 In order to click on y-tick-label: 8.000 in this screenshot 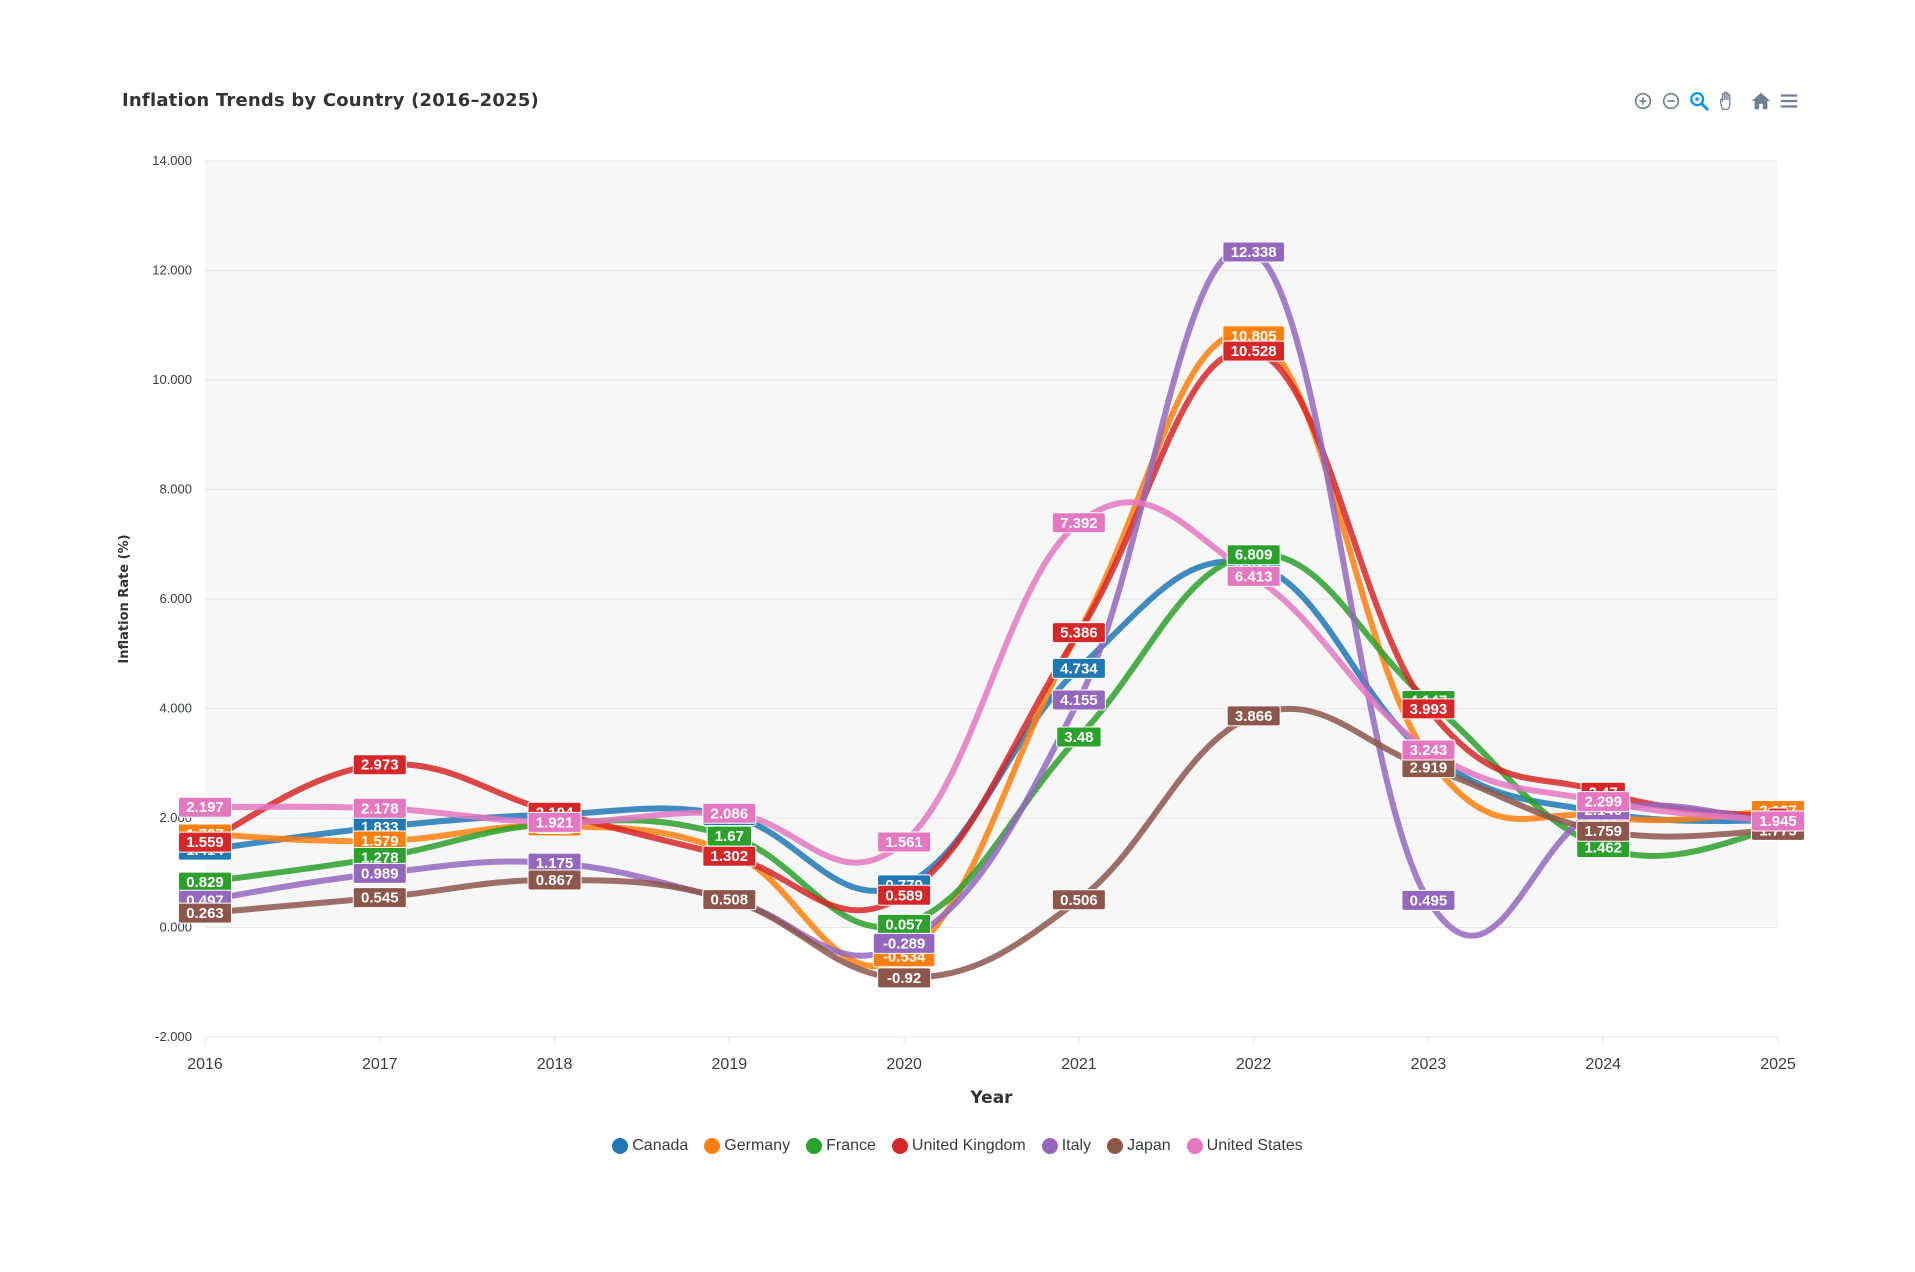, I will do `click(175, 489)`.